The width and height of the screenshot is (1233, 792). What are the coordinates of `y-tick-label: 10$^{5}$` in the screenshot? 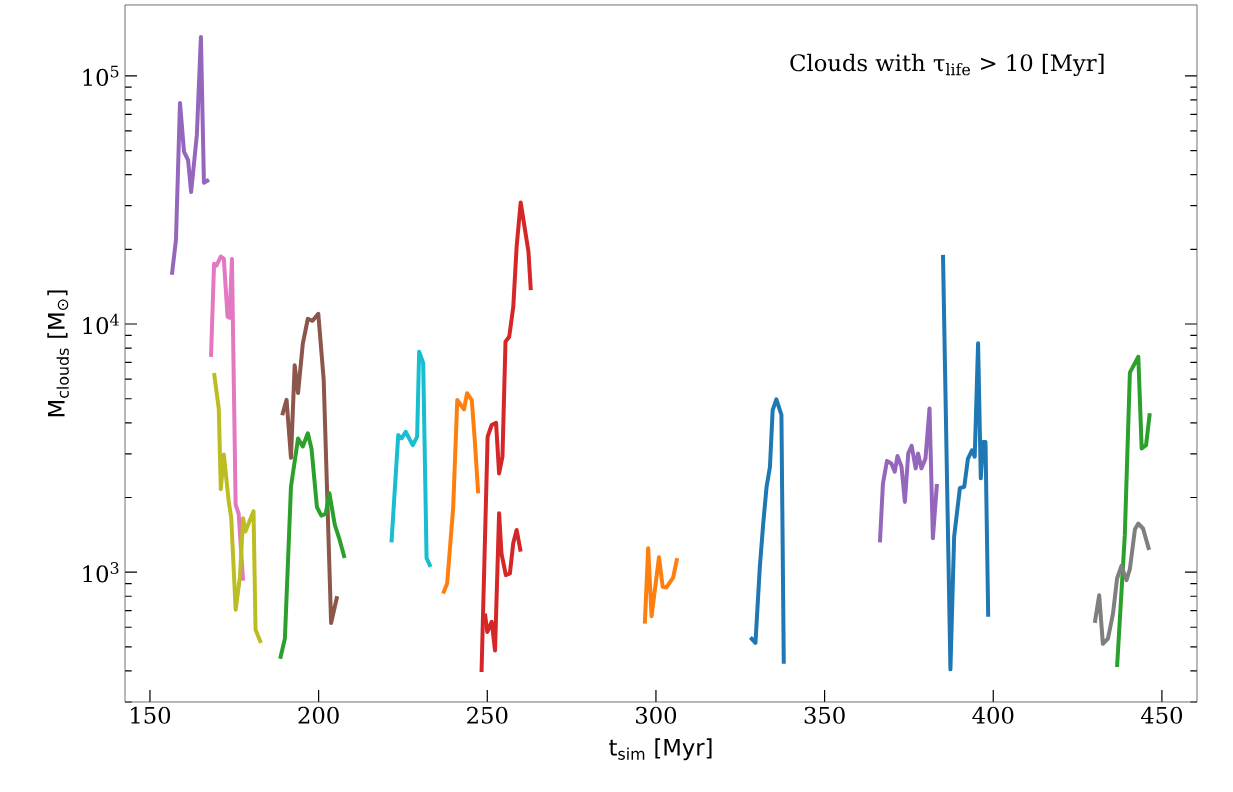 It's located at (101, 75).